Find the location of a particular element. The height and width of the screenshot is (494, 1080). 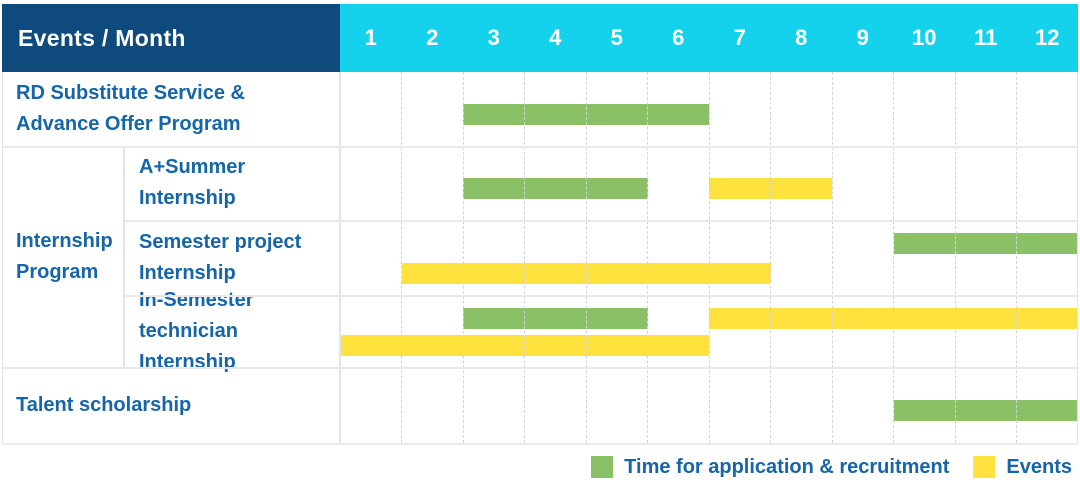

row-label-line: RD Substitute Service & is located at coordinates (130, 93).